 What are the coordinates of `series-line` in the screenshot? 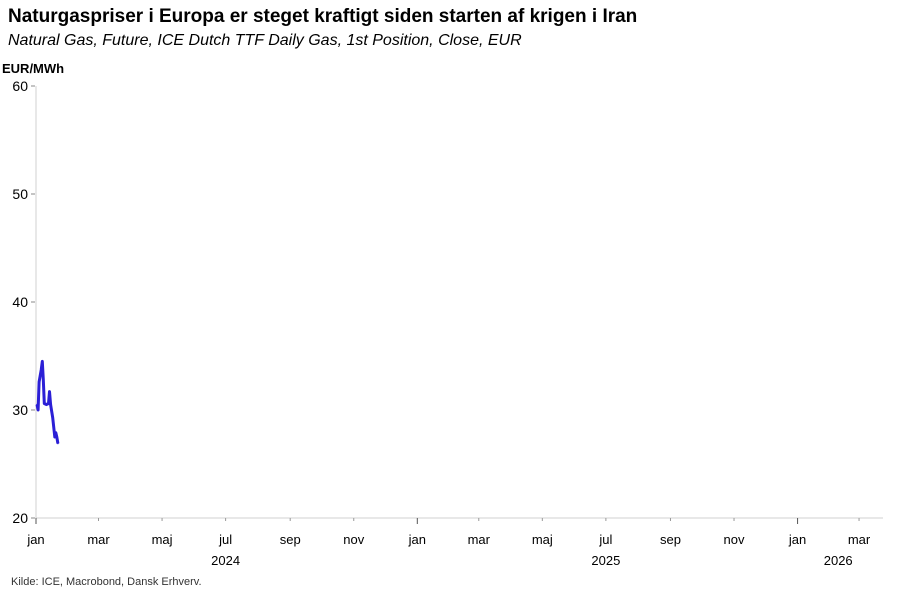 It's located at (47, 401).